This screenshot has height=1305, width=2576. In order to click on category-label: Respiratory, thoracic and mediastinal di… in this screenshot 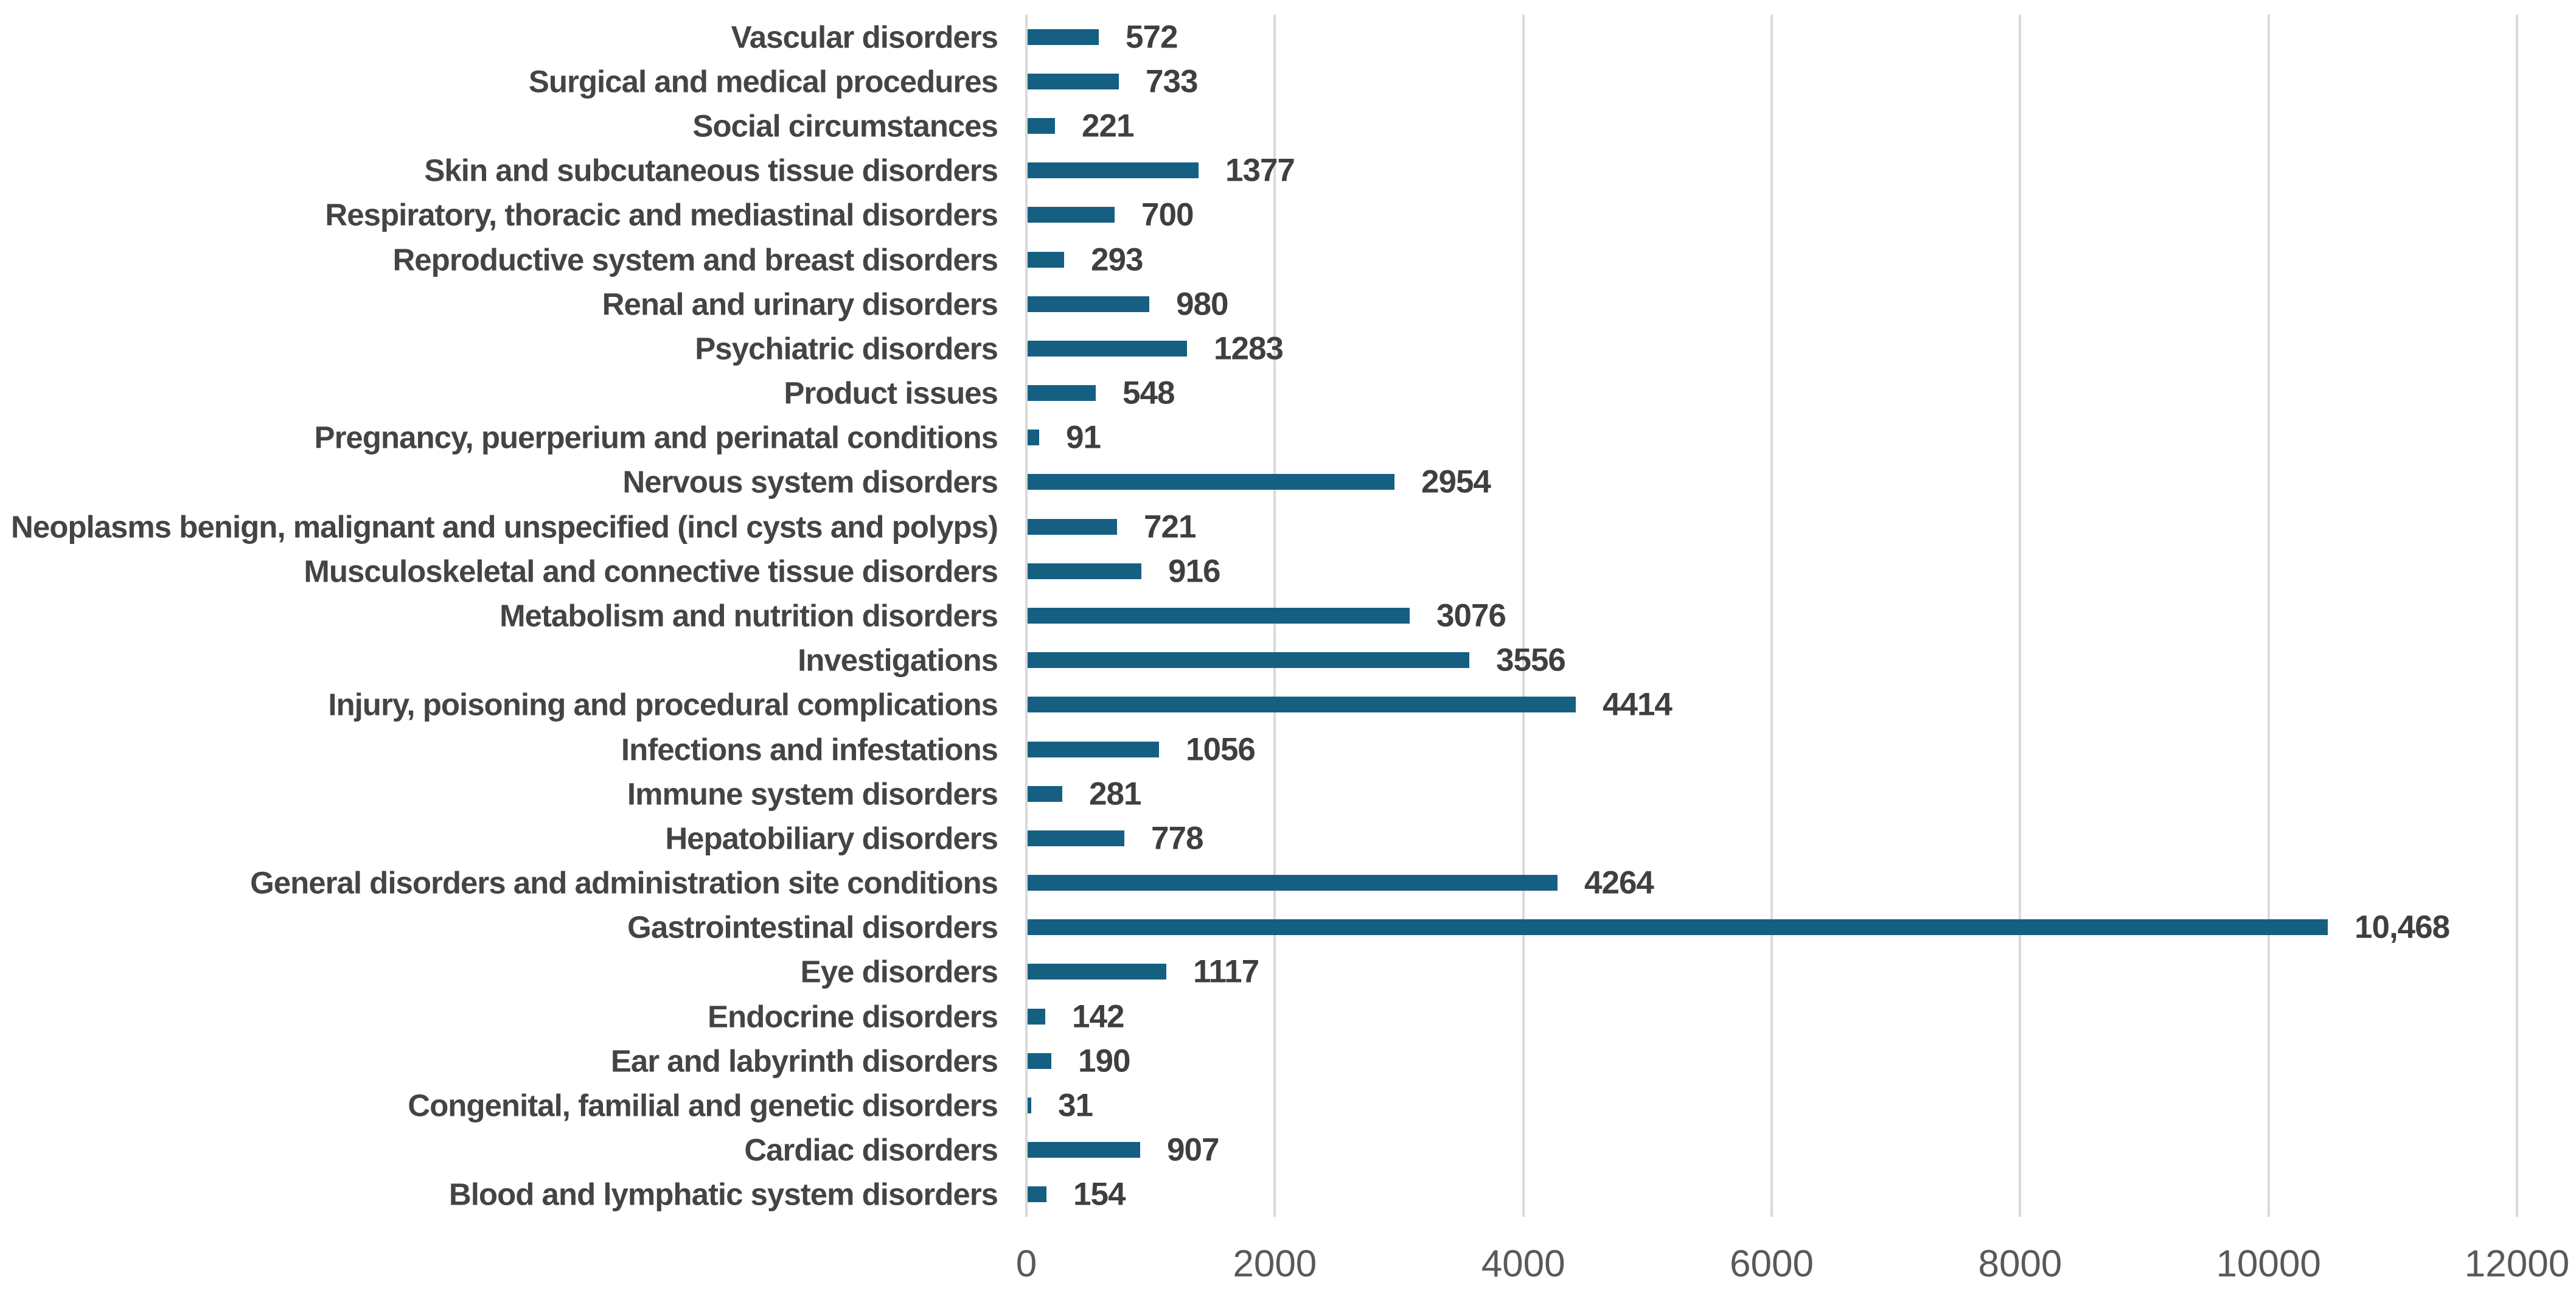, I will do `click(661, 215)`.